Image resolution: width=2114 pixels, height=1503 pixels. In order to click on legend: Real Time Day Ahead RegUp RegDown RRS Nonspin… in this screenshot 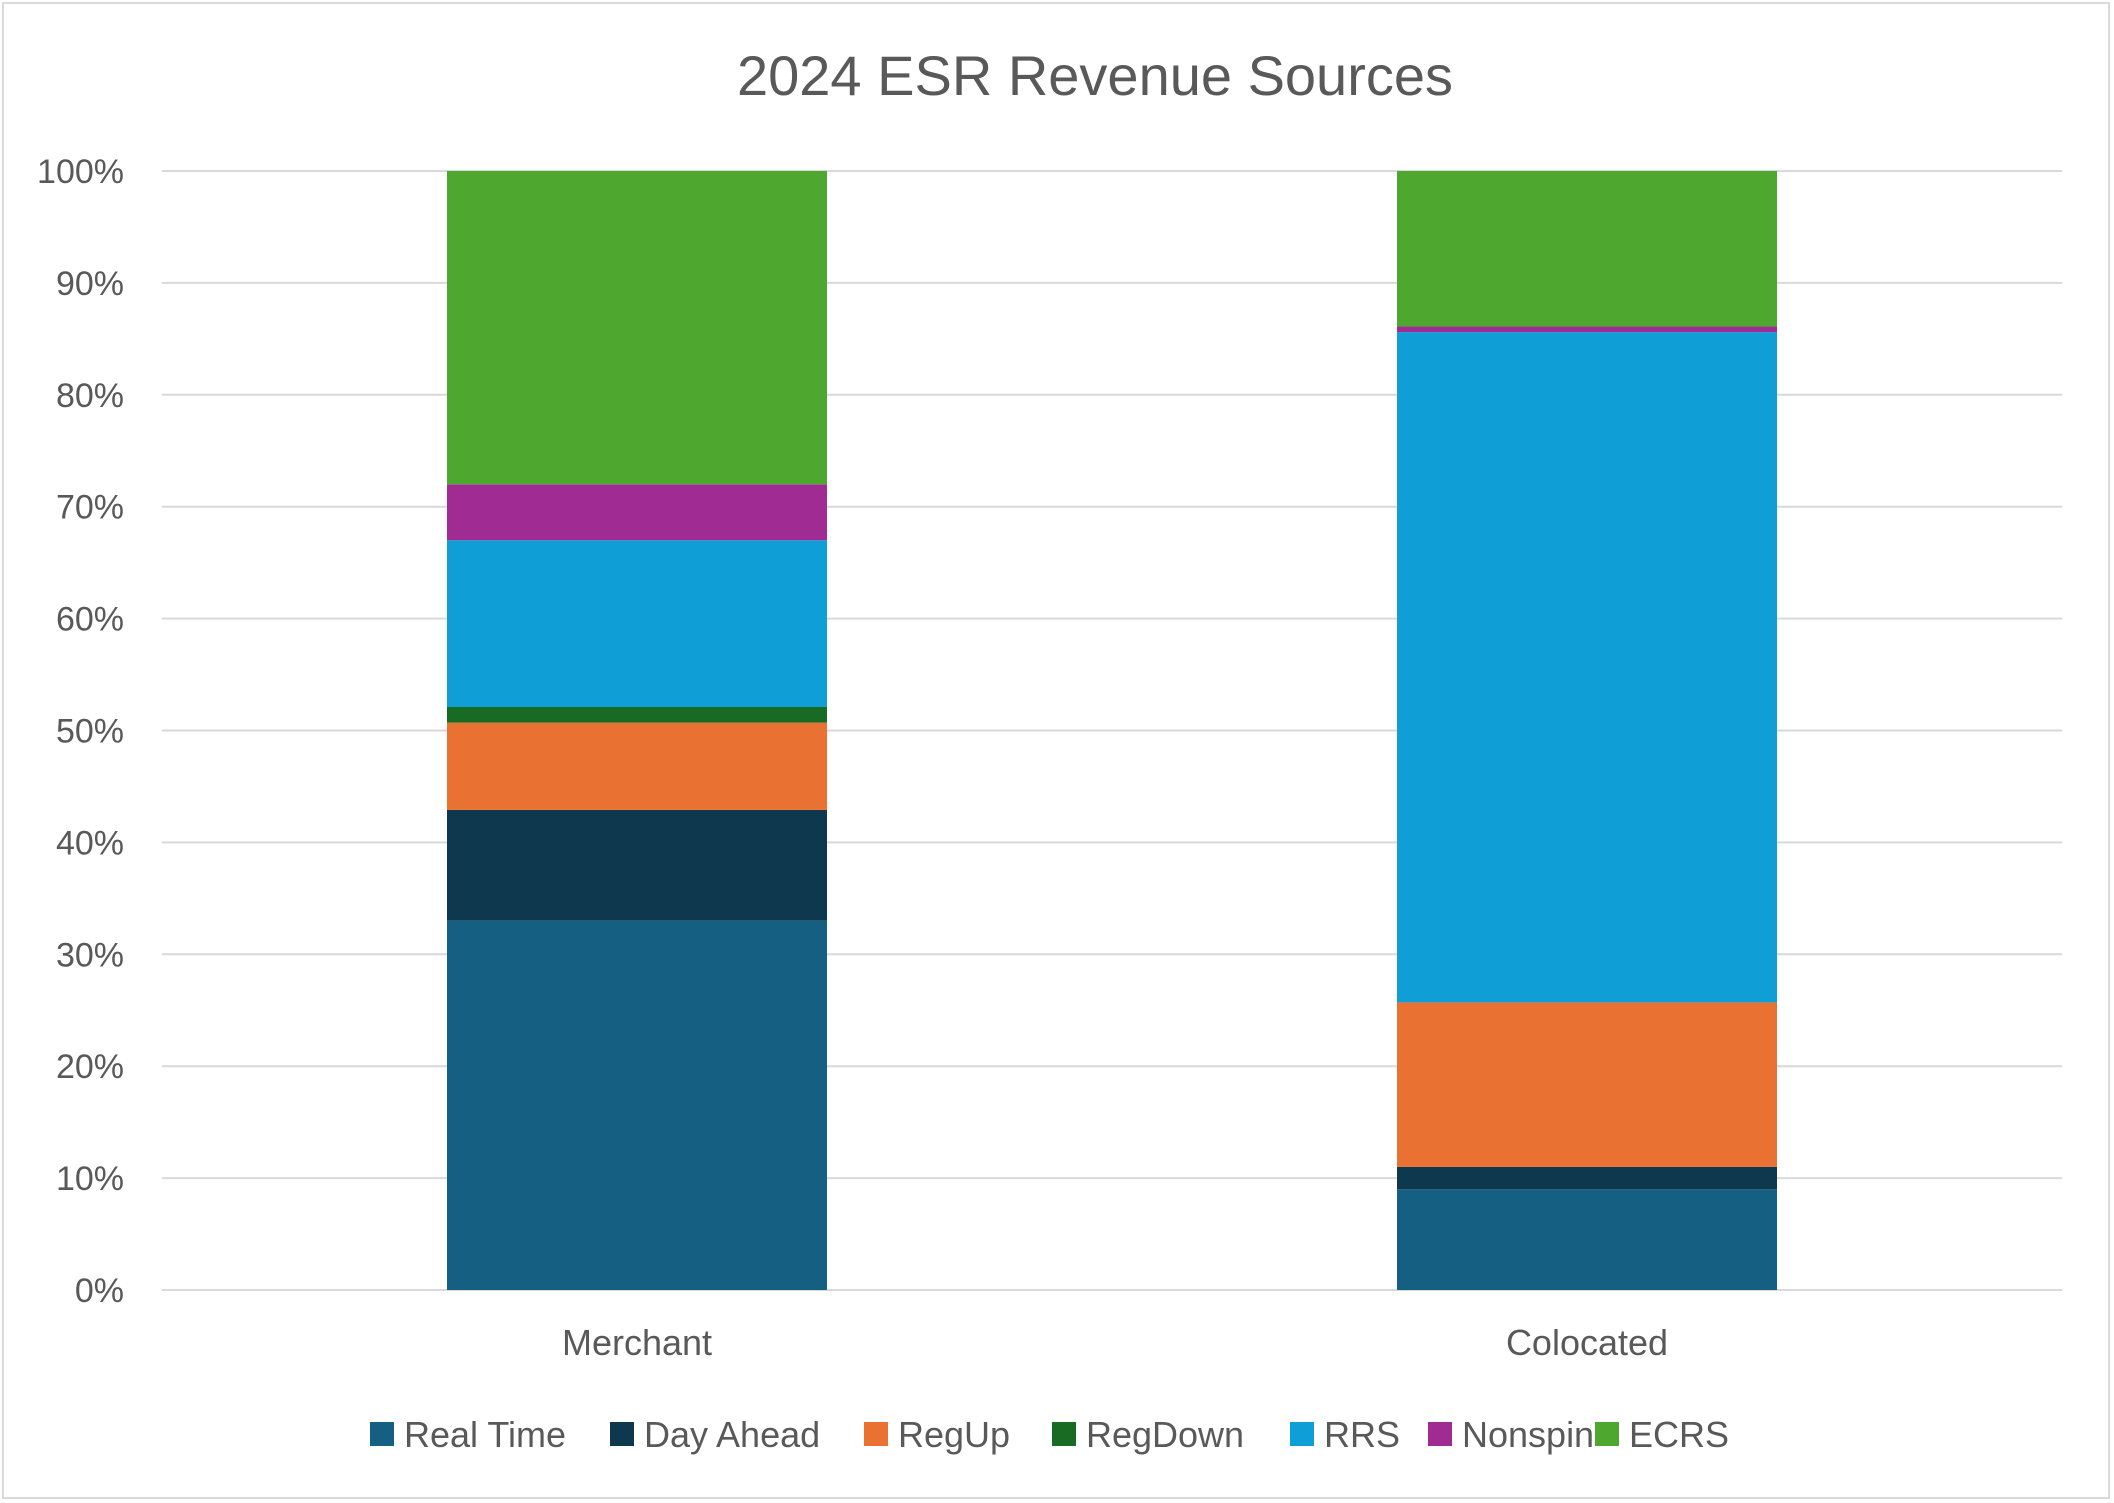, I will do `click(1049, 1434)`.